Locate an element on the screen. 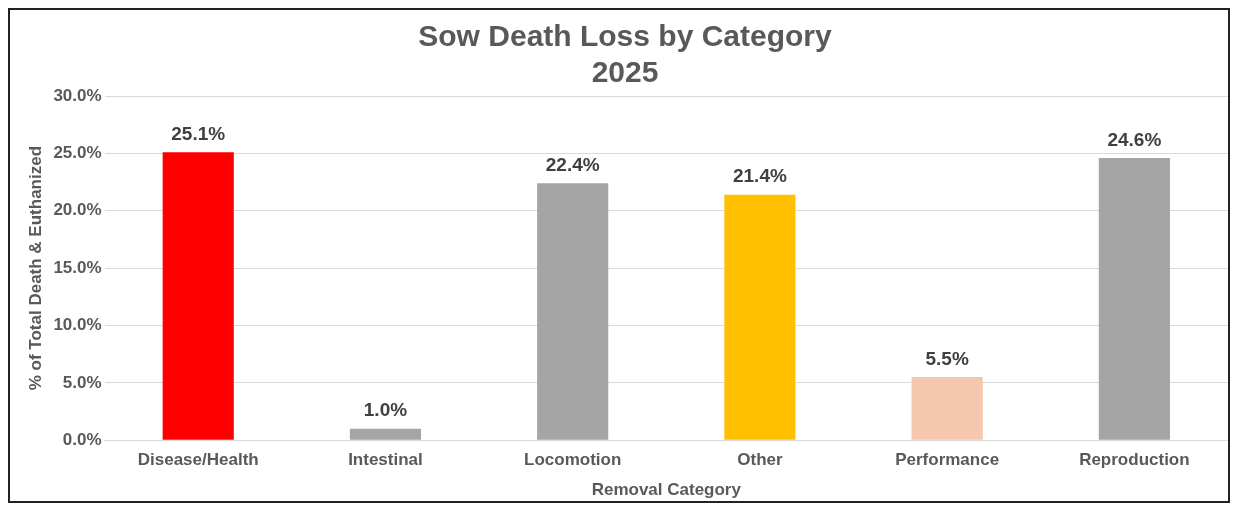 The image size is (1239, 505). y-tick-label: 30.0% is located at coordinates (77, 95).